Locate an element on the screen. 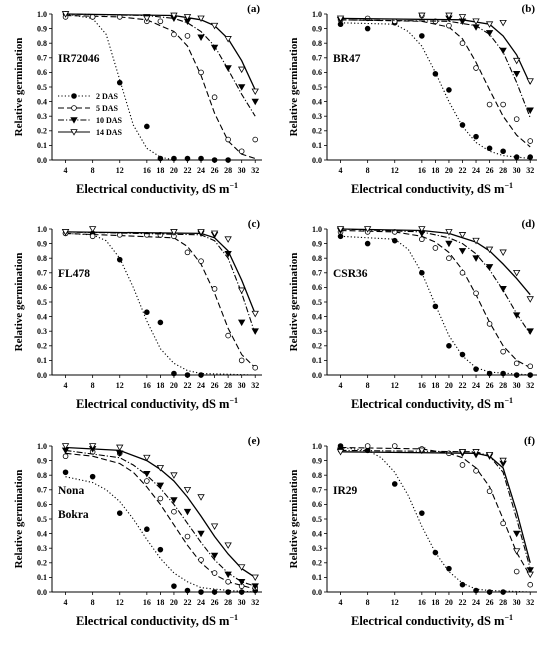 This screenshot has height=647, width=550. y-tick-label: 0.0 is located at coordinates (317, 160).